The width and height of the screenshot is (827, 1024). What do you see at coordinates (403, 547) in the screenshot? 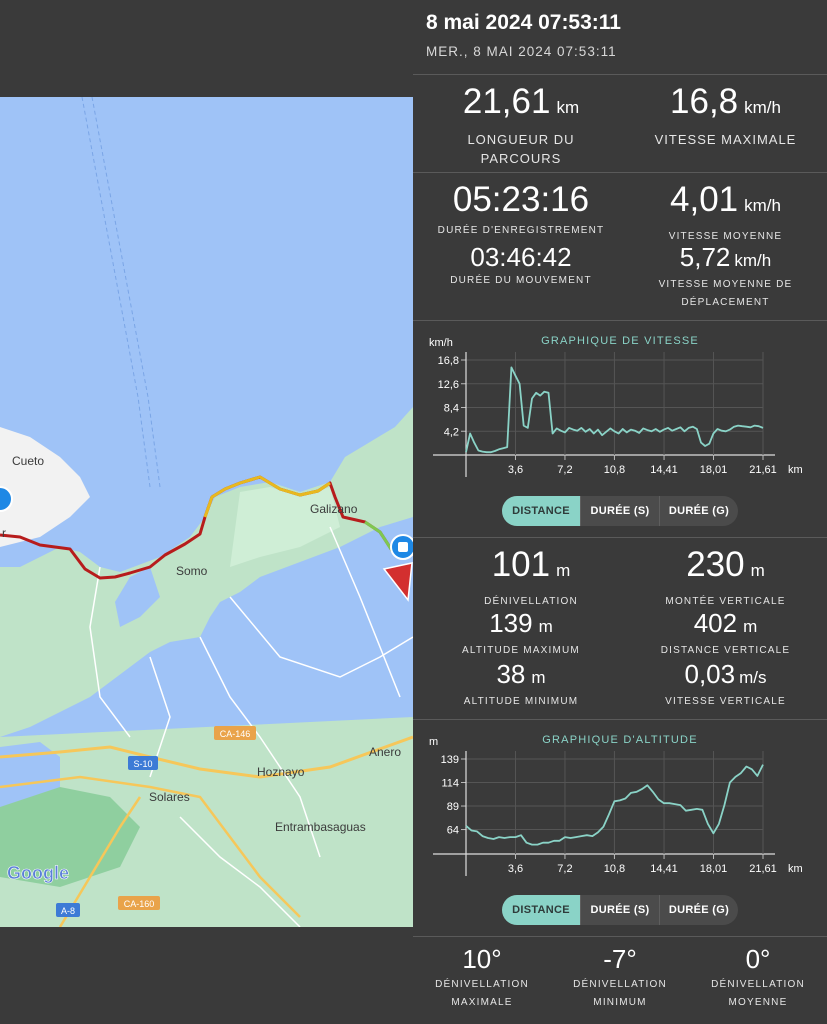
I see `stop-icon` at bounding box center [403, 547].